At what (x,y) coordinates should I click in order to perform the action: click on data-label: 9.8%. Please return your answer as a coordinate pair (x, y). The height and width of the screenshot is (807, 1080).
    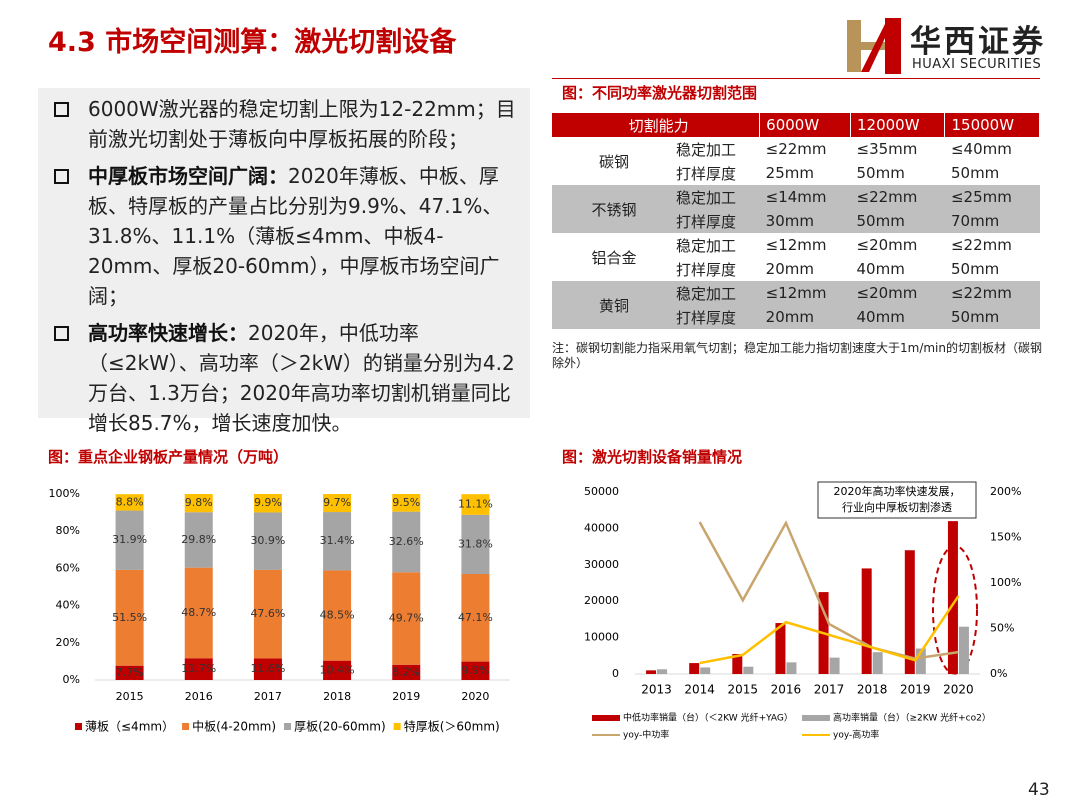
    Looking at the image, I should click on (199, 502).